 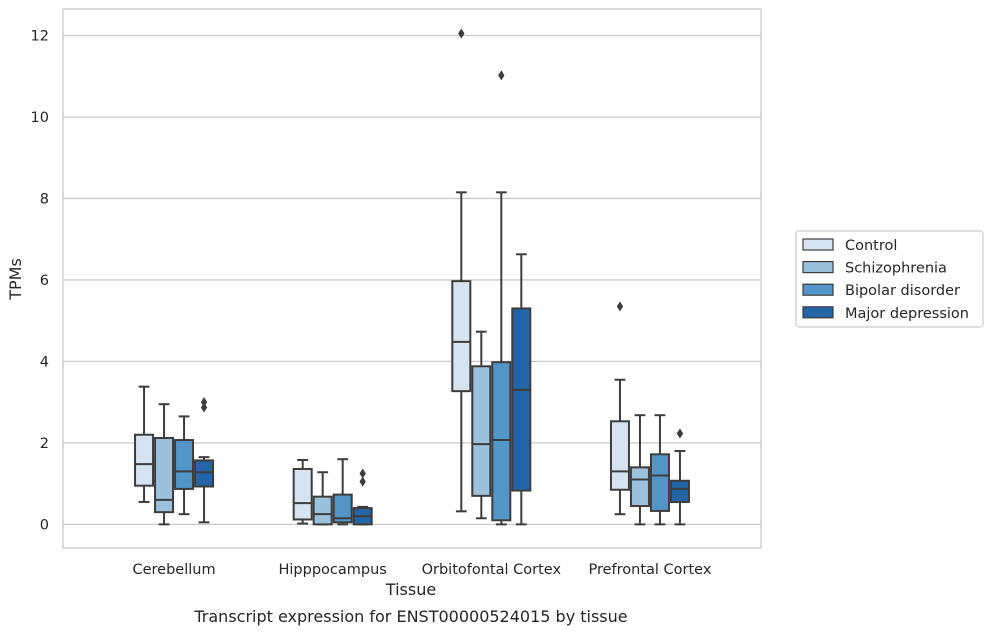 I want to click on legend-label: Major depression, so click(x=907, y=314).